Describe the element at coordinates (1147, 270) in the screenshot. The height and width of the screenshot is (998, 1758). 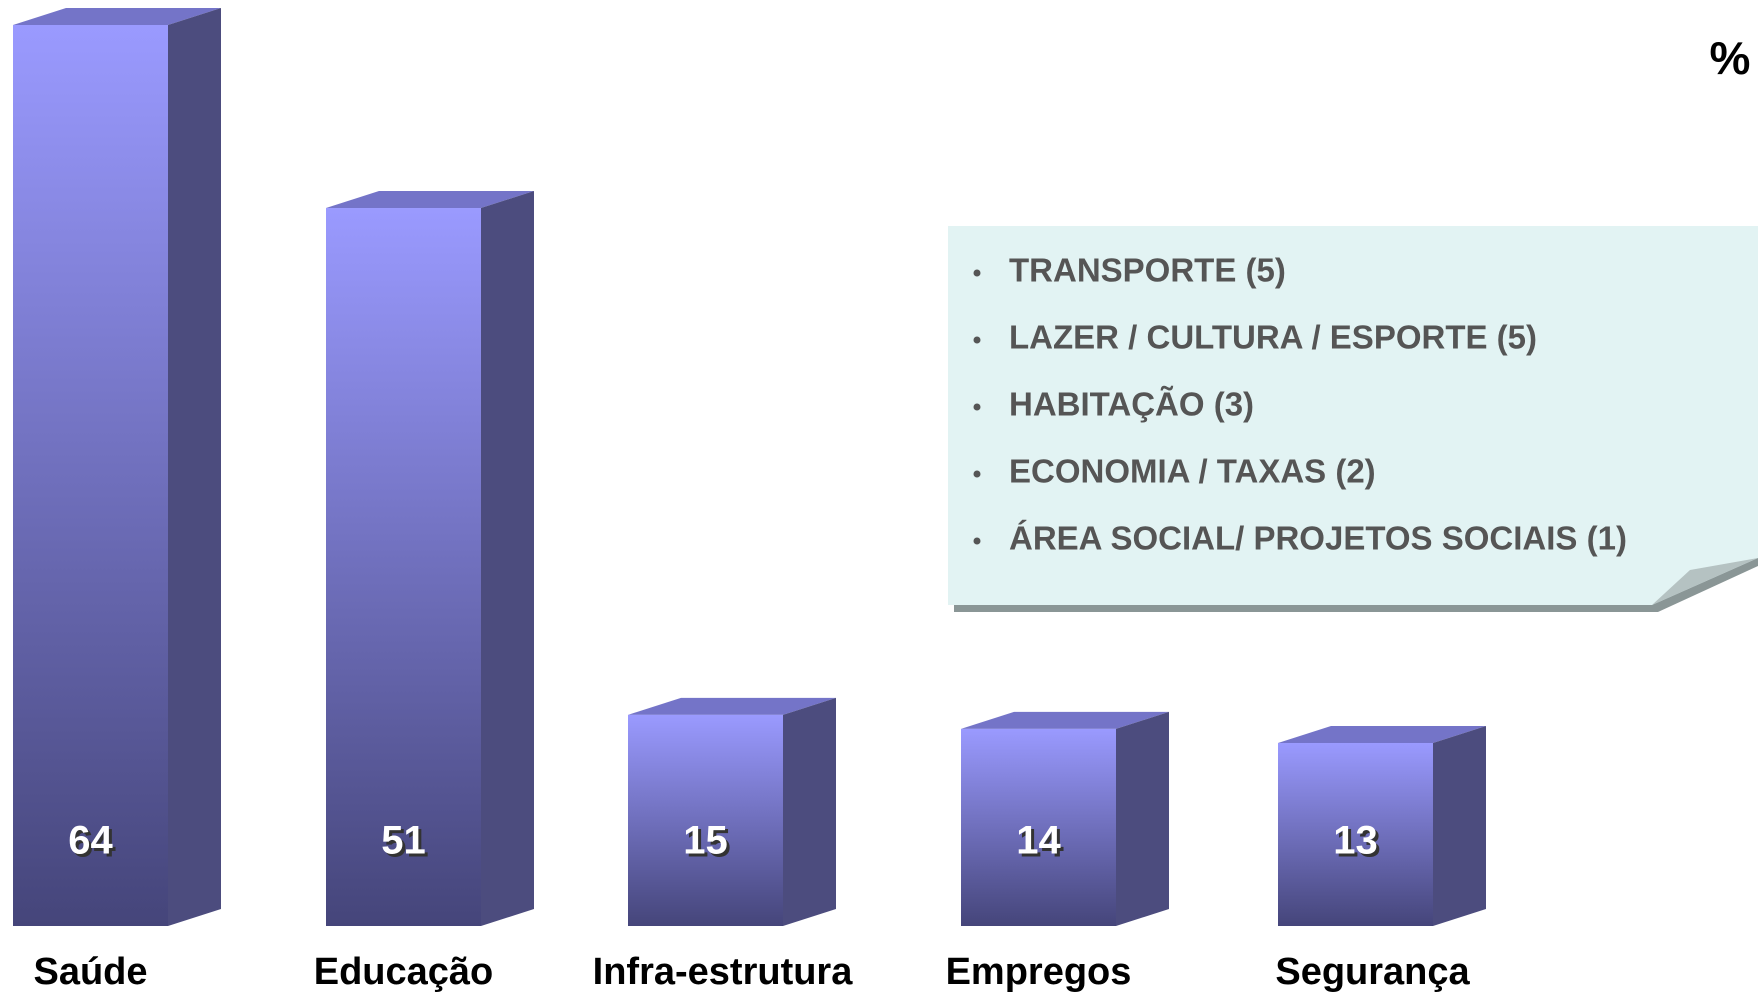
I see `note-item: TRANSPORTE (5)` at that location.